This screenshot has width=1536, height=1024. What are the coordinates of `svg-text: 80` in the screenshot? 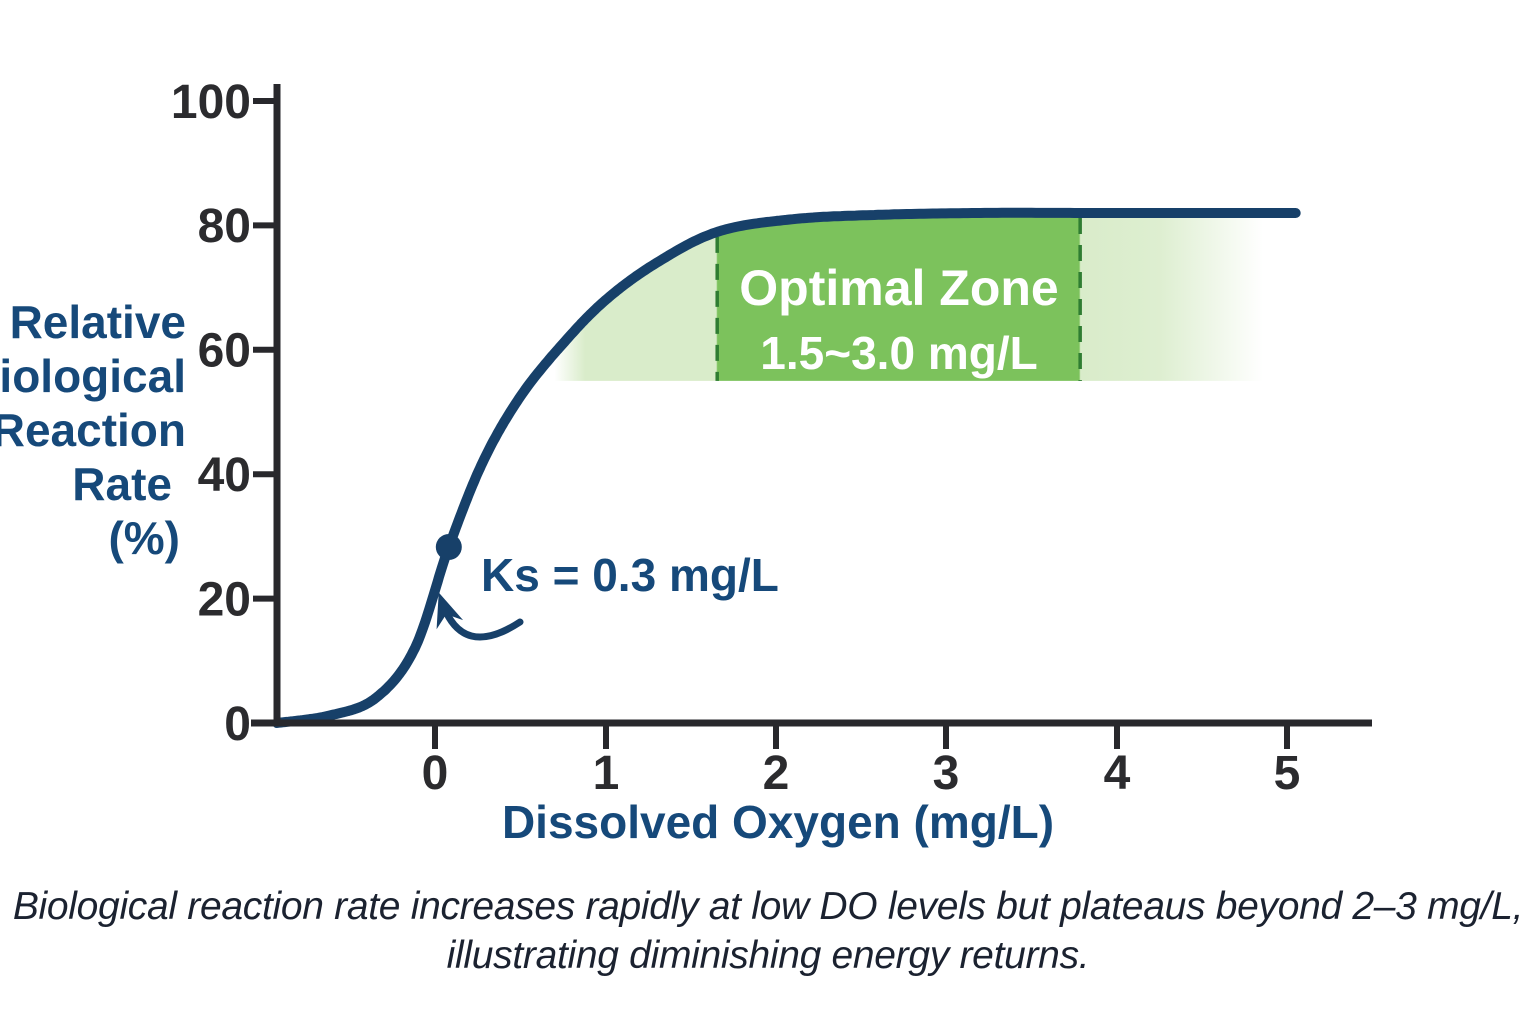 It's located at (224, 226).